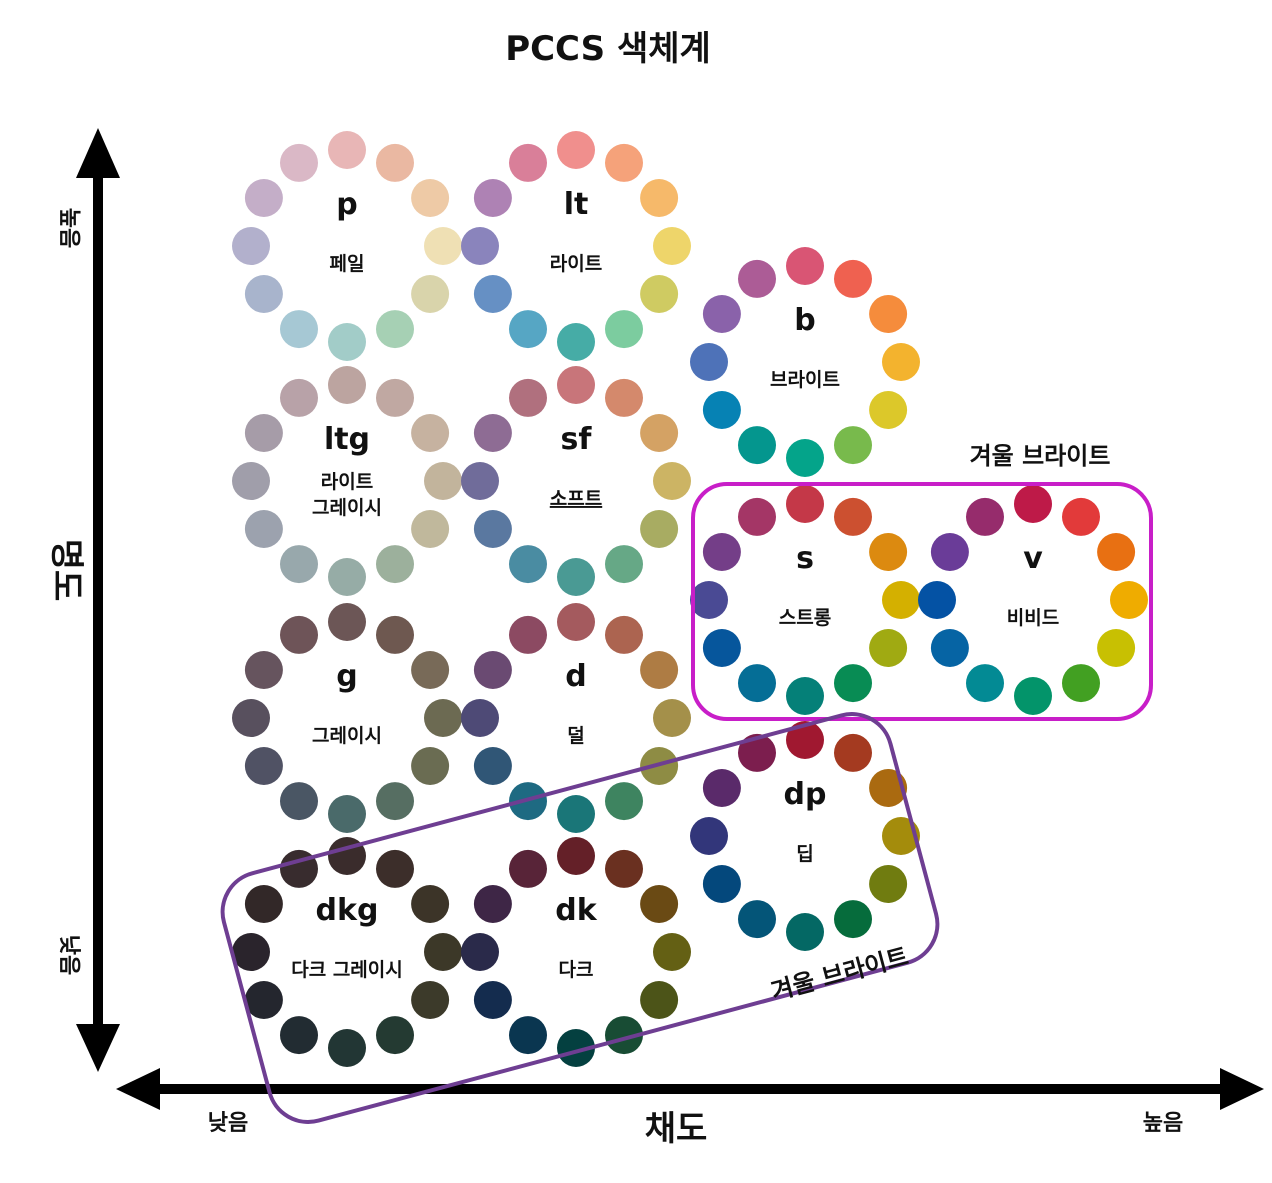  What do you see at coordinates (347, 910) in the screenshot?
I see `tone-code: dkg` at bounding box center [347, 910].